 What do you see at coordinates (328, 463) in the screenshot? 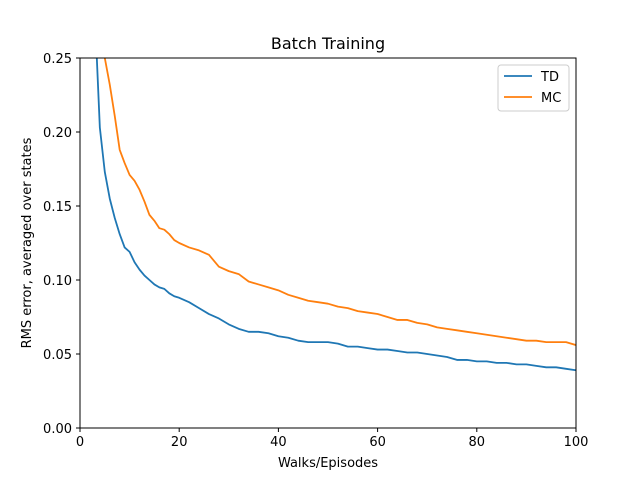
I see `x-axis-title: Walks/Episodes` at bounding box center [328, 463].